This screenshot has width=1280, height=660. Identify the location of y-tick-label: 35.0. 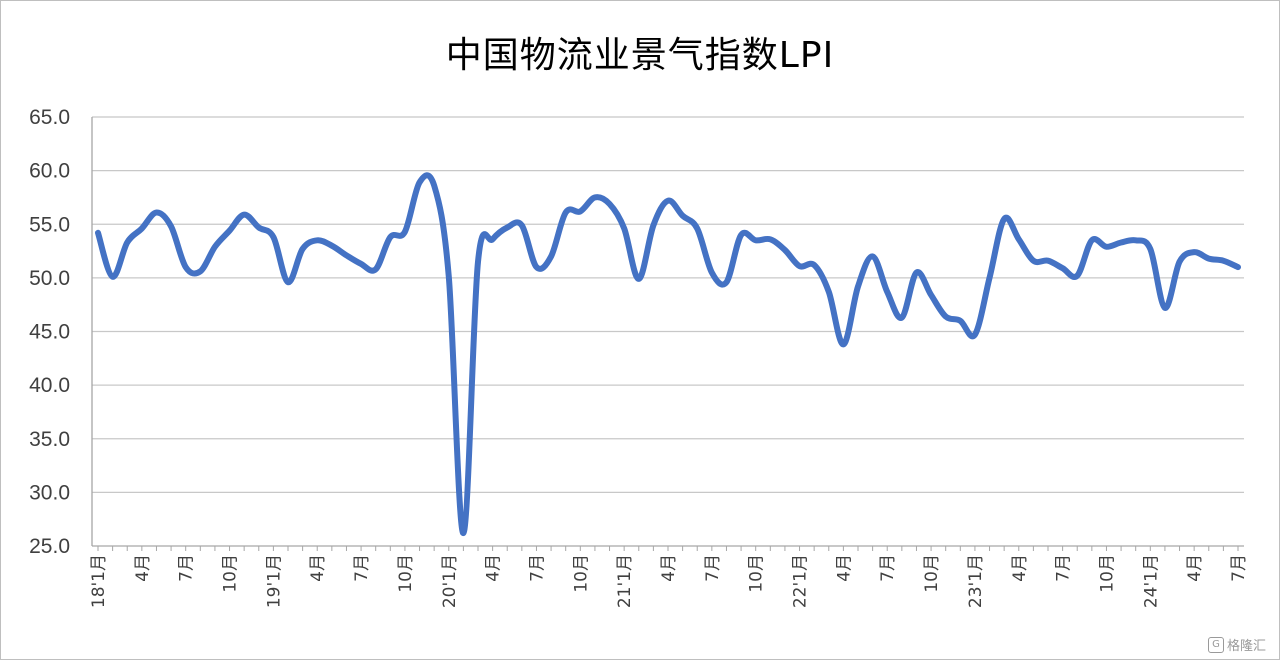
(49, 439).